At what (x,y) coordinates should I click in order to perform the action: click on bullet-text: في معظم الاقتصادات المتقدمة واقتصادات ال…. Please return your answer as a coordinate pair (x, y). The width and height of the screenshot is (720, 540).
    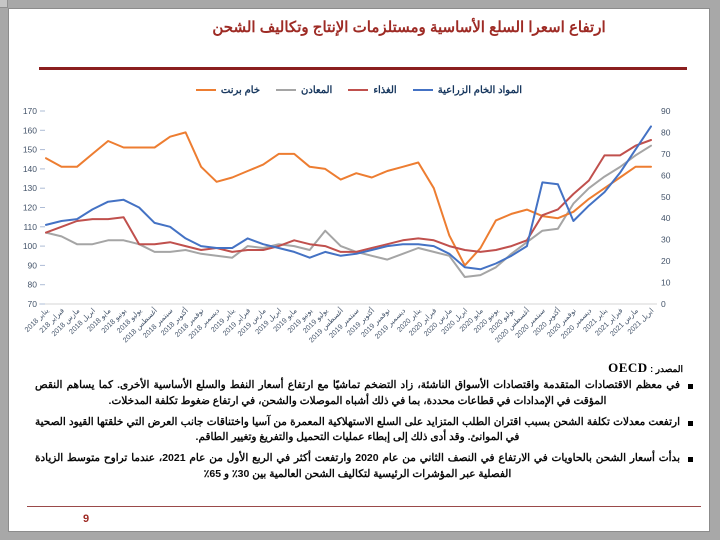
    Looking at the image, I should click on (357, 393).